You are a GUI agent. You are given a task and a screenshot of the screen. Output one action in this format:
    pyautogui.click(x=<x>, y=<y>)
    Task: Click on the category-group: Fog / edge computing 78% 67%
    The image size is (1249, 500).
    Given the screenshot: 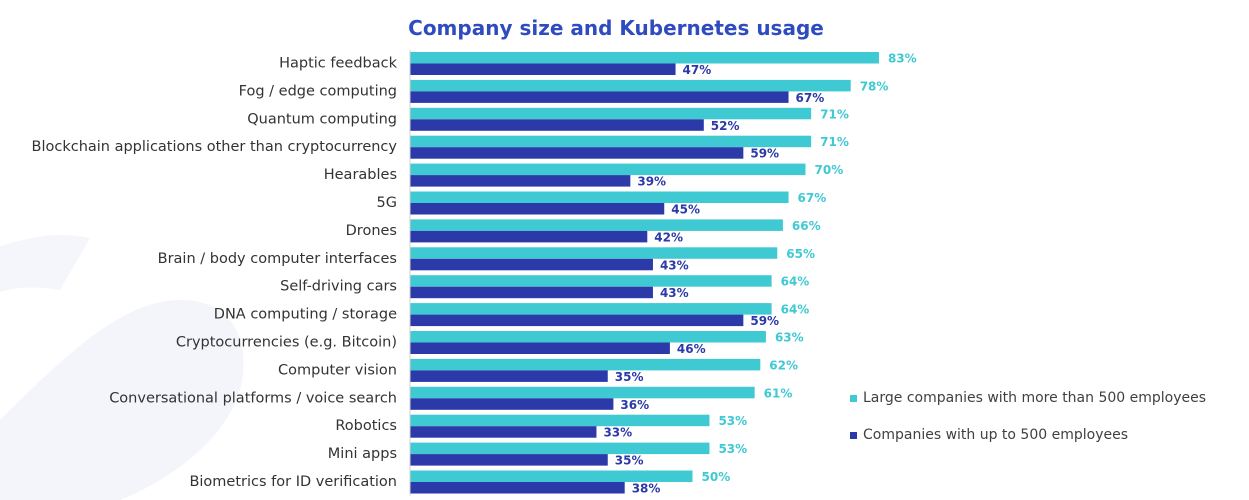 What is the action you would take?
    pyautogui.click(x=564, y=92)
    